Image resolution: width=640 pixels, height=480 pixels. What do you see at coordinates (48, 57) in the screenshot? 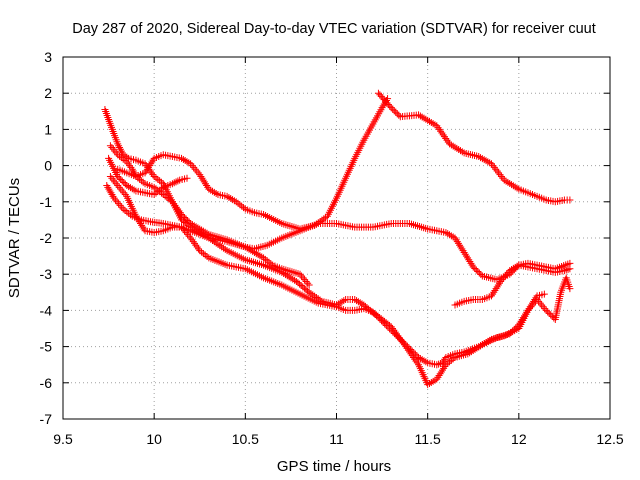
I see `y-tick-label: 3` at bounding box center [48, 57].